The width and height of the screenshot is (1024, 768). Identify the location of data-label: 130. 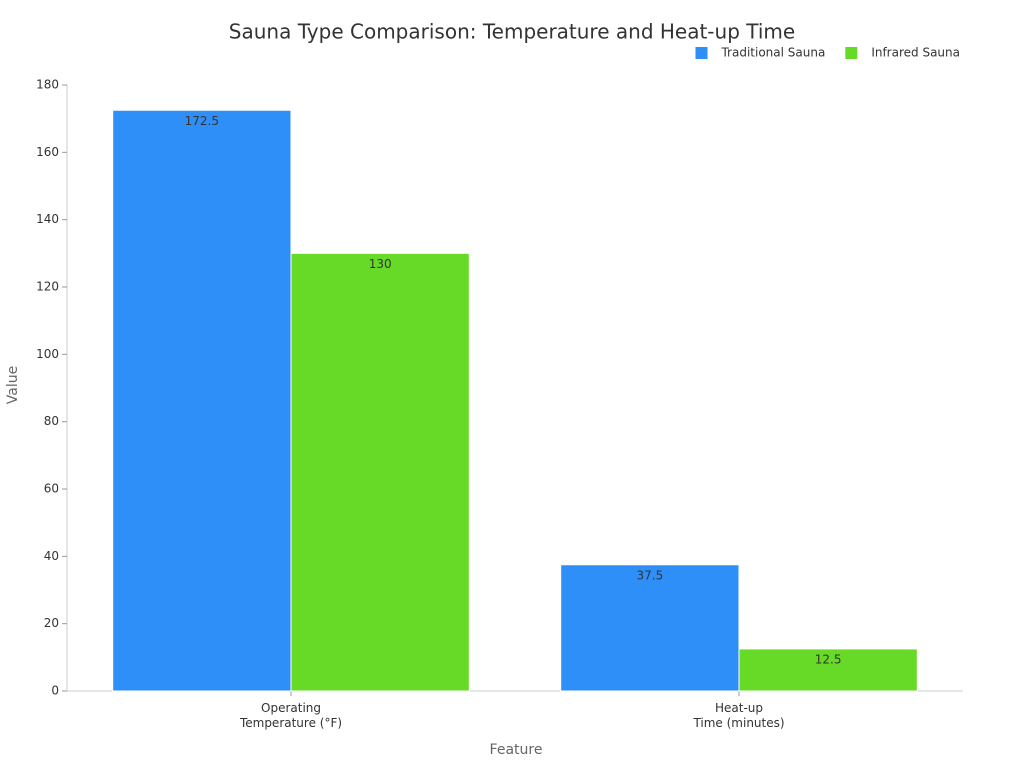
(380, 264).